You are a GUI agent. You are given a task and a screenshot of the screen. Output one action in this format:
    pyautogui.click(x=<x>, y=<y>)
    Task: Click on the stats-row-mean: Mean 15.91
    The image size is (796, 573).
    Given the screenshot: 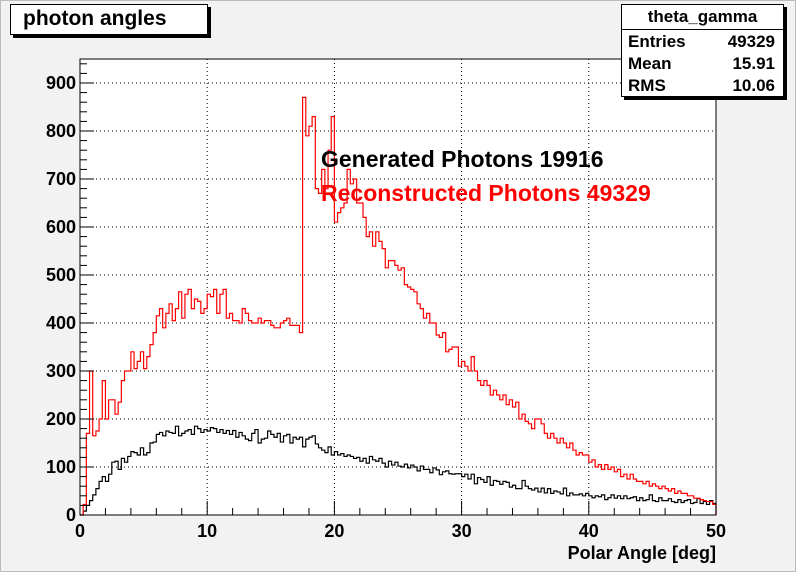 What is the action you would take?
    pyautogui.click(x=701, y=64)
    